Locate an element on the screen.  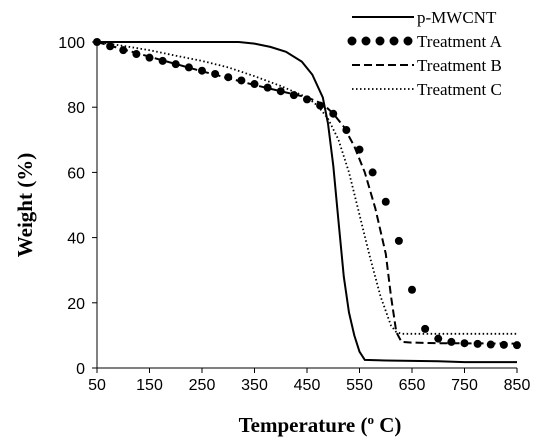
legend-item: Treatment A is located at coordinates (425, 41).